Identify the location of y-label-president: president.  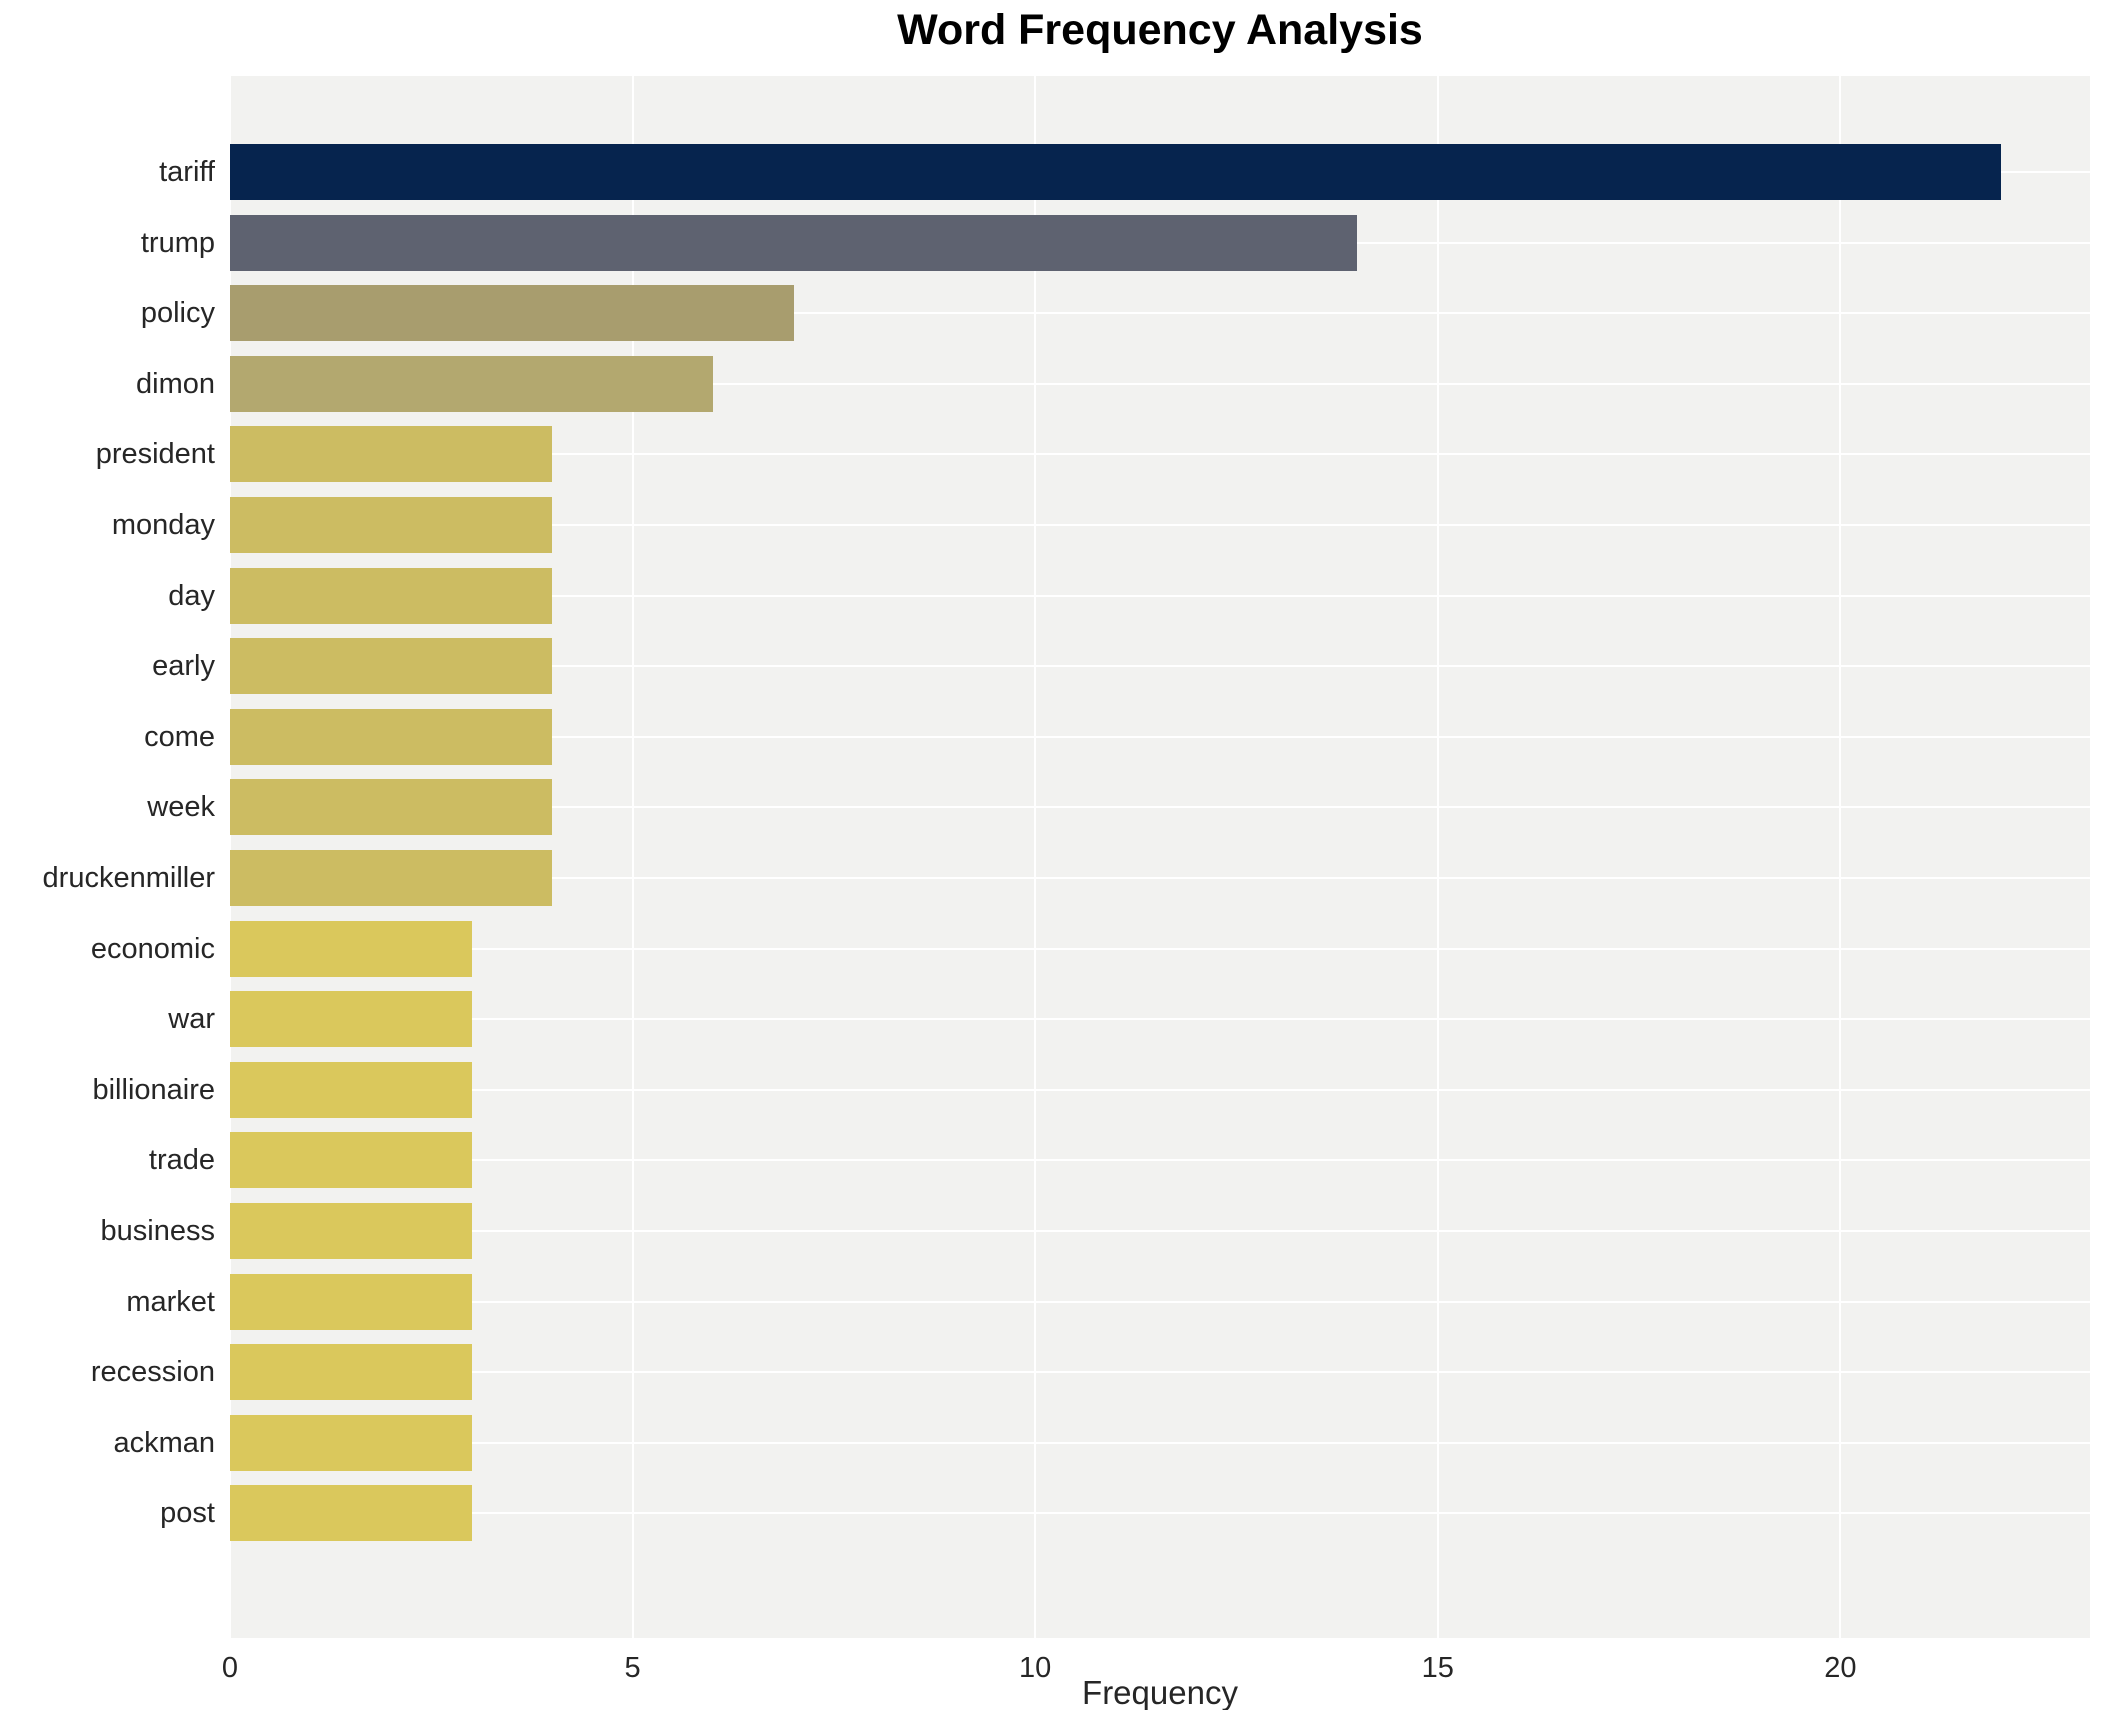
(155, 454).